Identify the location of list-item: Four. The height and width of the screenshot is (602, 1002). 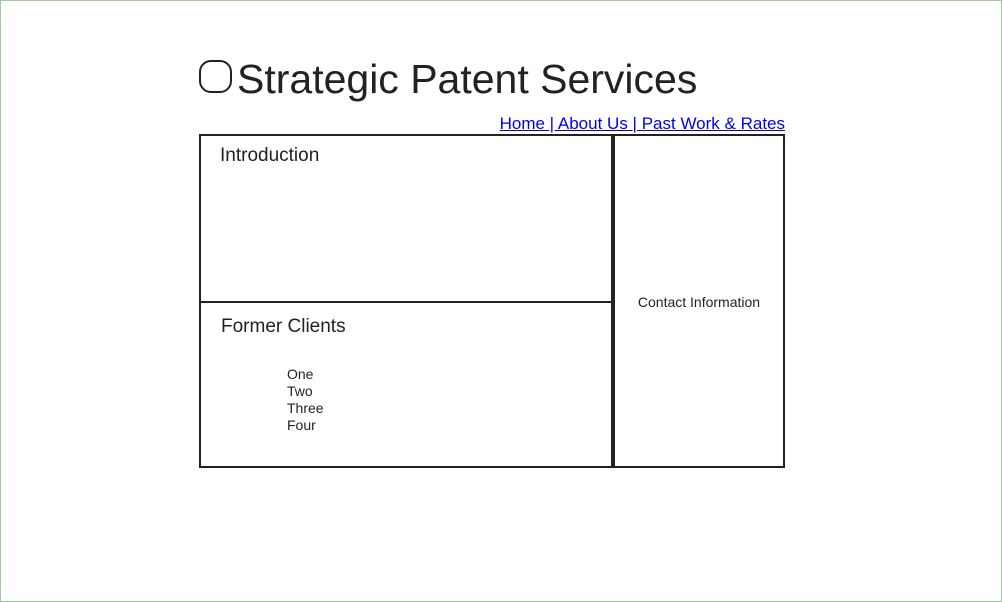
(301, 425).